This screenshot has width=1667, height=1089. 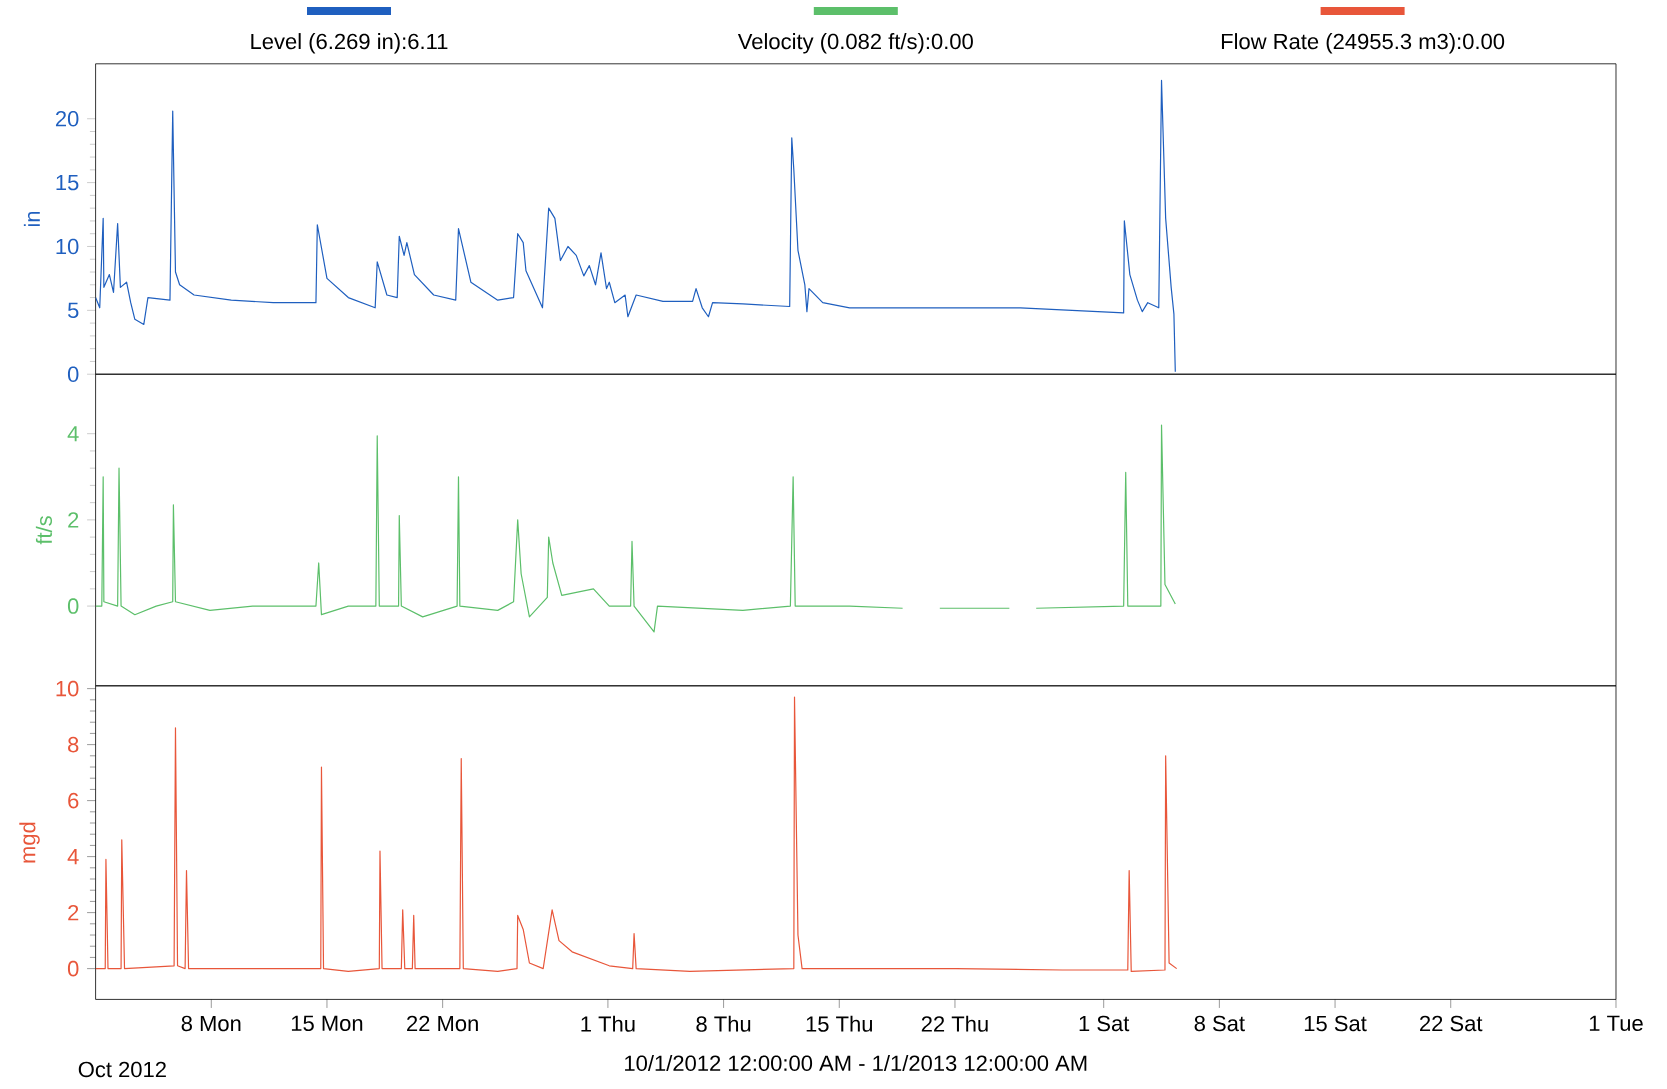 I want to click on x-tick-label: 22 Sat, so click(x=1451, y=1023).